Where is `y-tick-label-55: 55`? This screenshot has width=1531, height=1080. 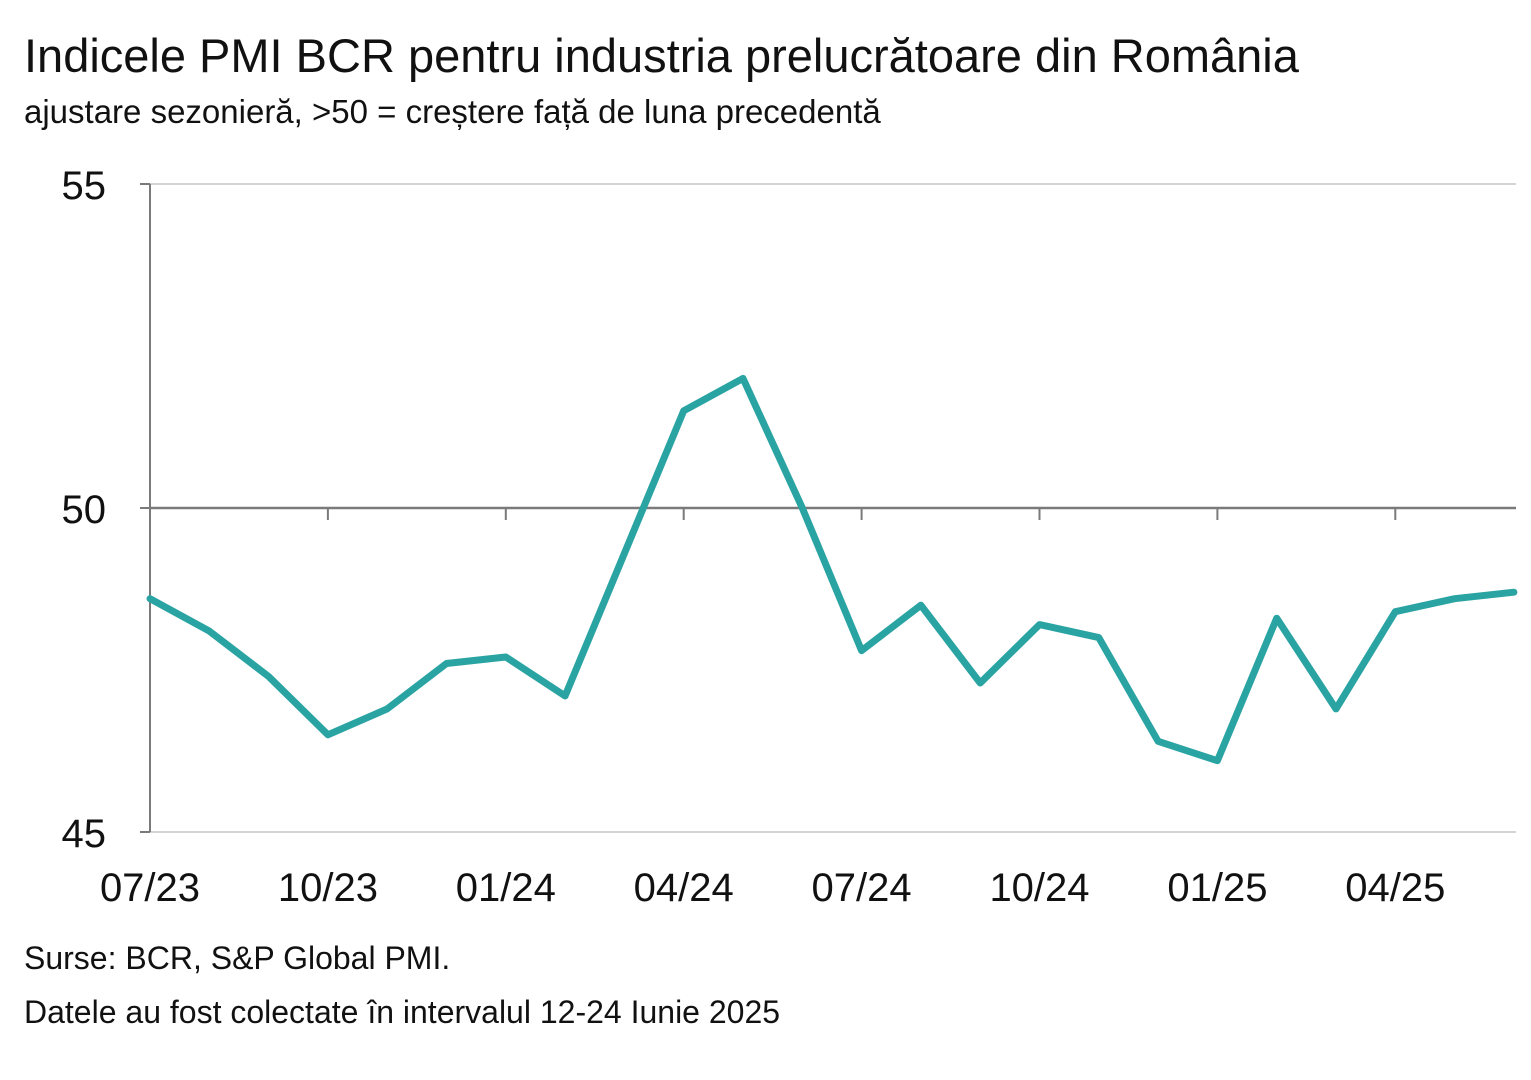
y-tick-label-55: 55 is located at coordinates (84, 186).